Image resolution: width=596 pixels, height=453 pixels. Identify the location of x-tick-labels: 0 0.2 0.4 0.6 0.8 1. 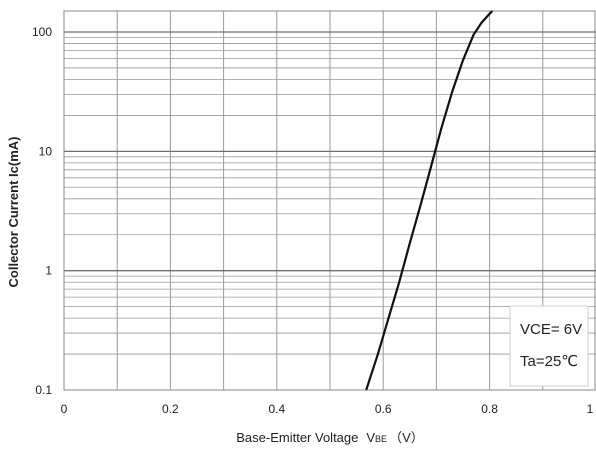
(327, 409).